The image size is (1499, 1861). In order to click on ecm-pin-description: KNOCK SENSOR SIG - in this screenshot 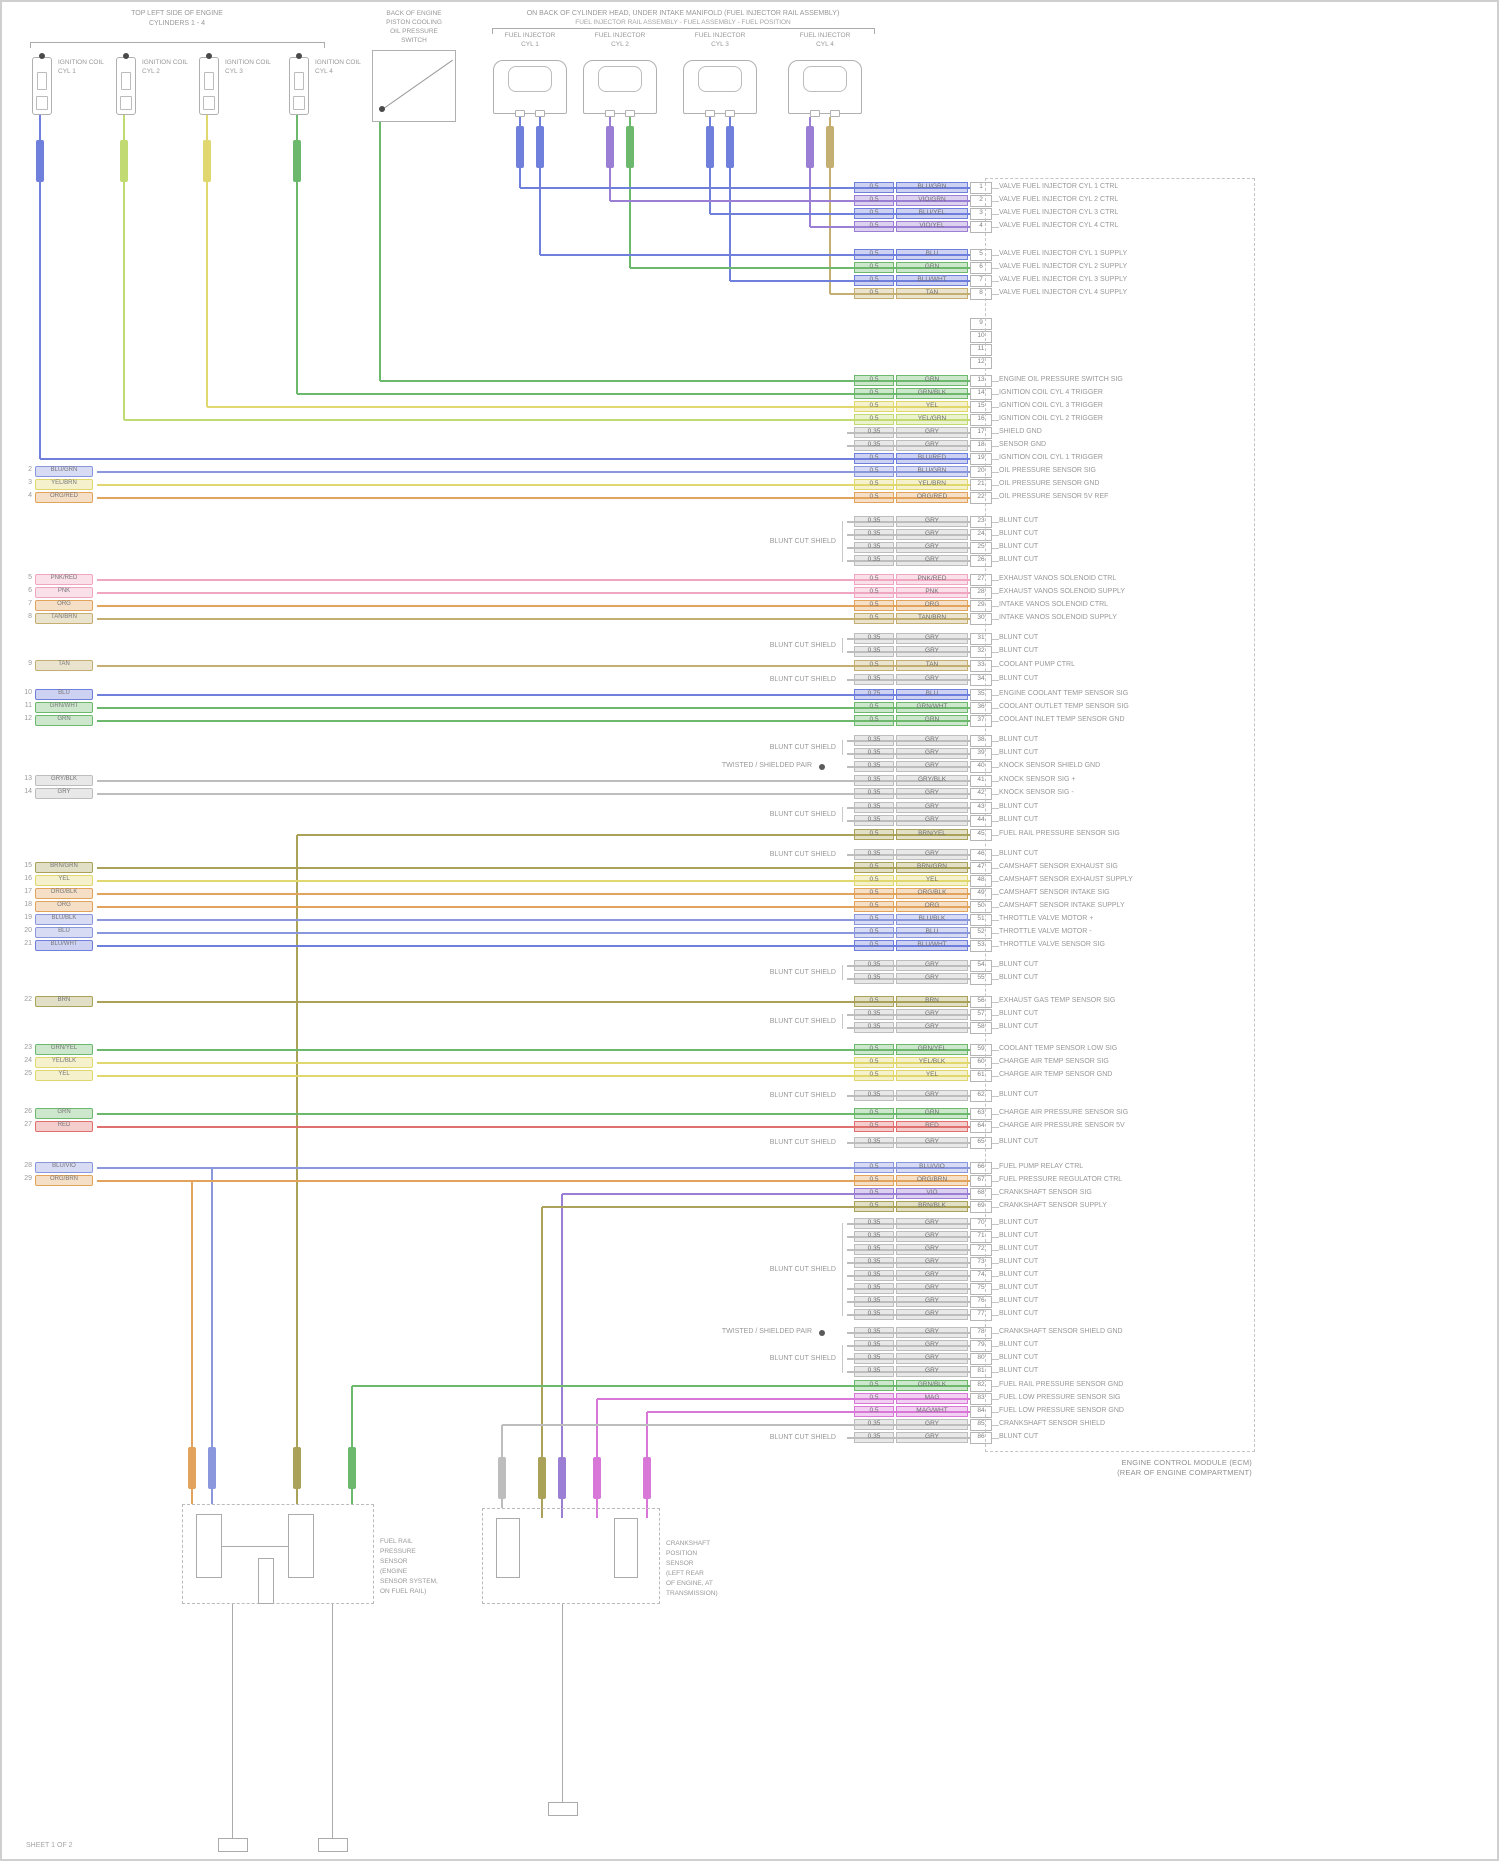, I will do `click(1036, 792)`.